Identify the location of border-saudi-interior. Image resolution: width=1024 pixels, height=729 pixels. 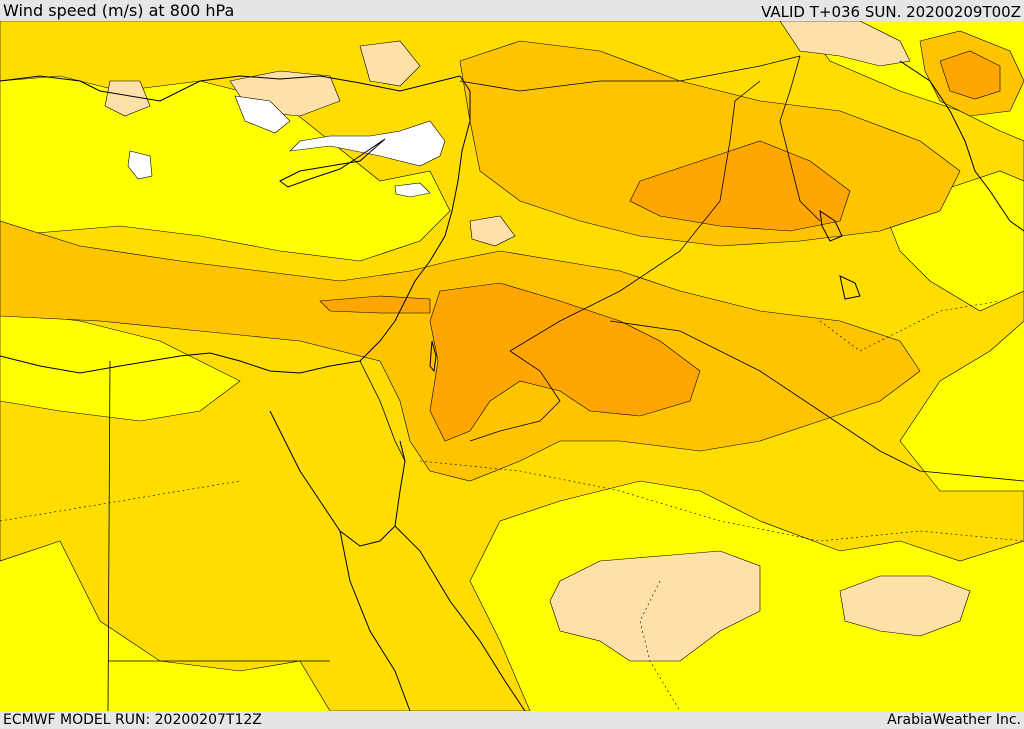
(721, 501).